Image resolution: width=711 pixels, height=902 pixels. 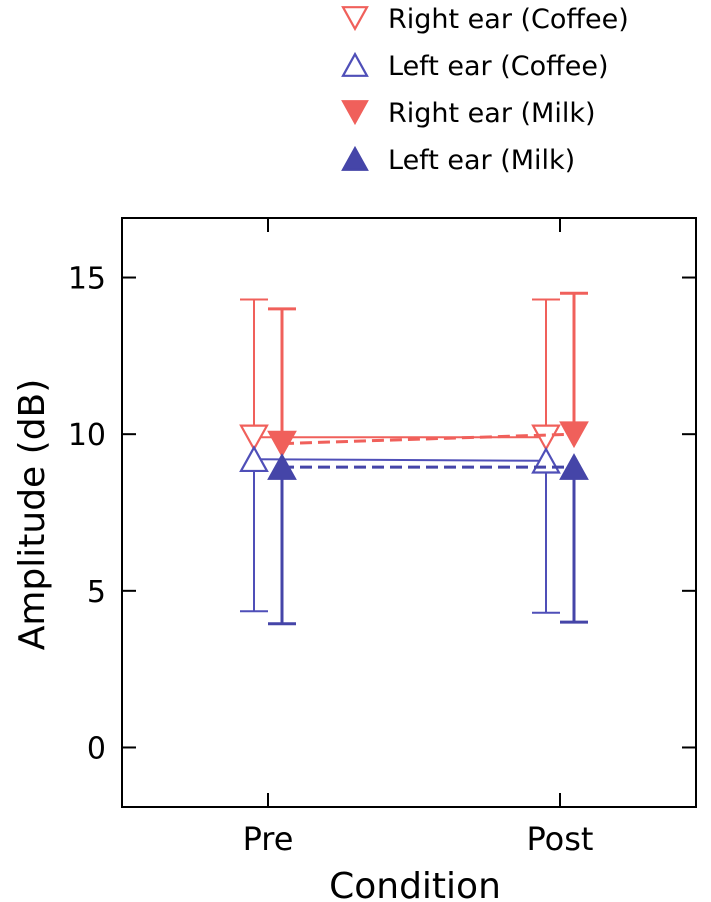 What do you see at coordinates (32, 515) in the screenshot?
I see `y-axis-title: Amplitude (dB)` at bounding box center [32, 515].